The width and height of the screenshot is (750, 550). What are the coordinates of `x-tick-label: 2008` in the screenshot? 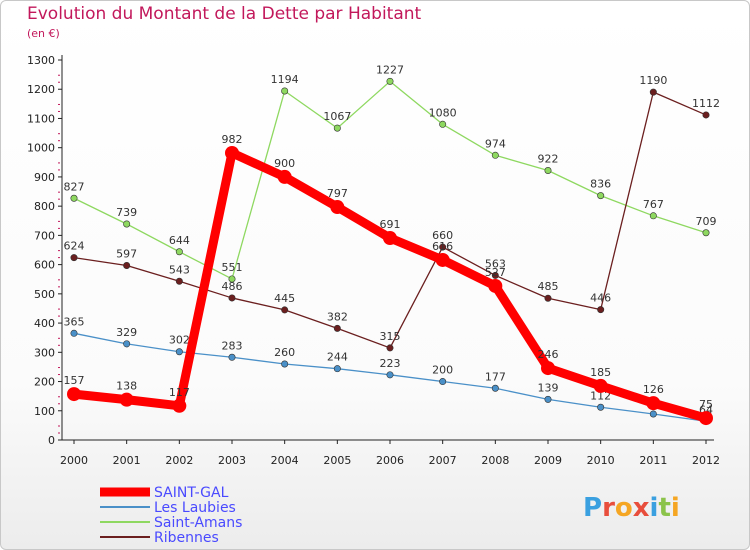 It's located at (495, 460).